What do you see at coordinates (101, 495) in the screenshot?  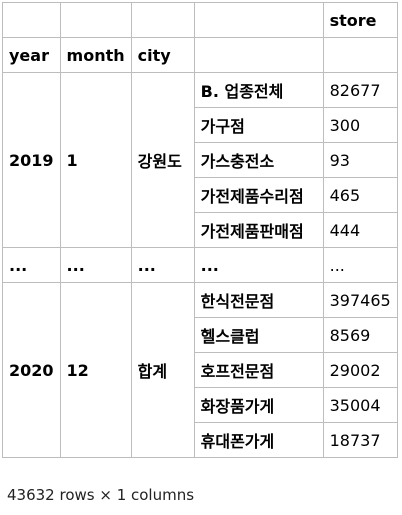 I see `table-shape-footer: 43632 rows × 1 columns` at bounding box center [101, 495].